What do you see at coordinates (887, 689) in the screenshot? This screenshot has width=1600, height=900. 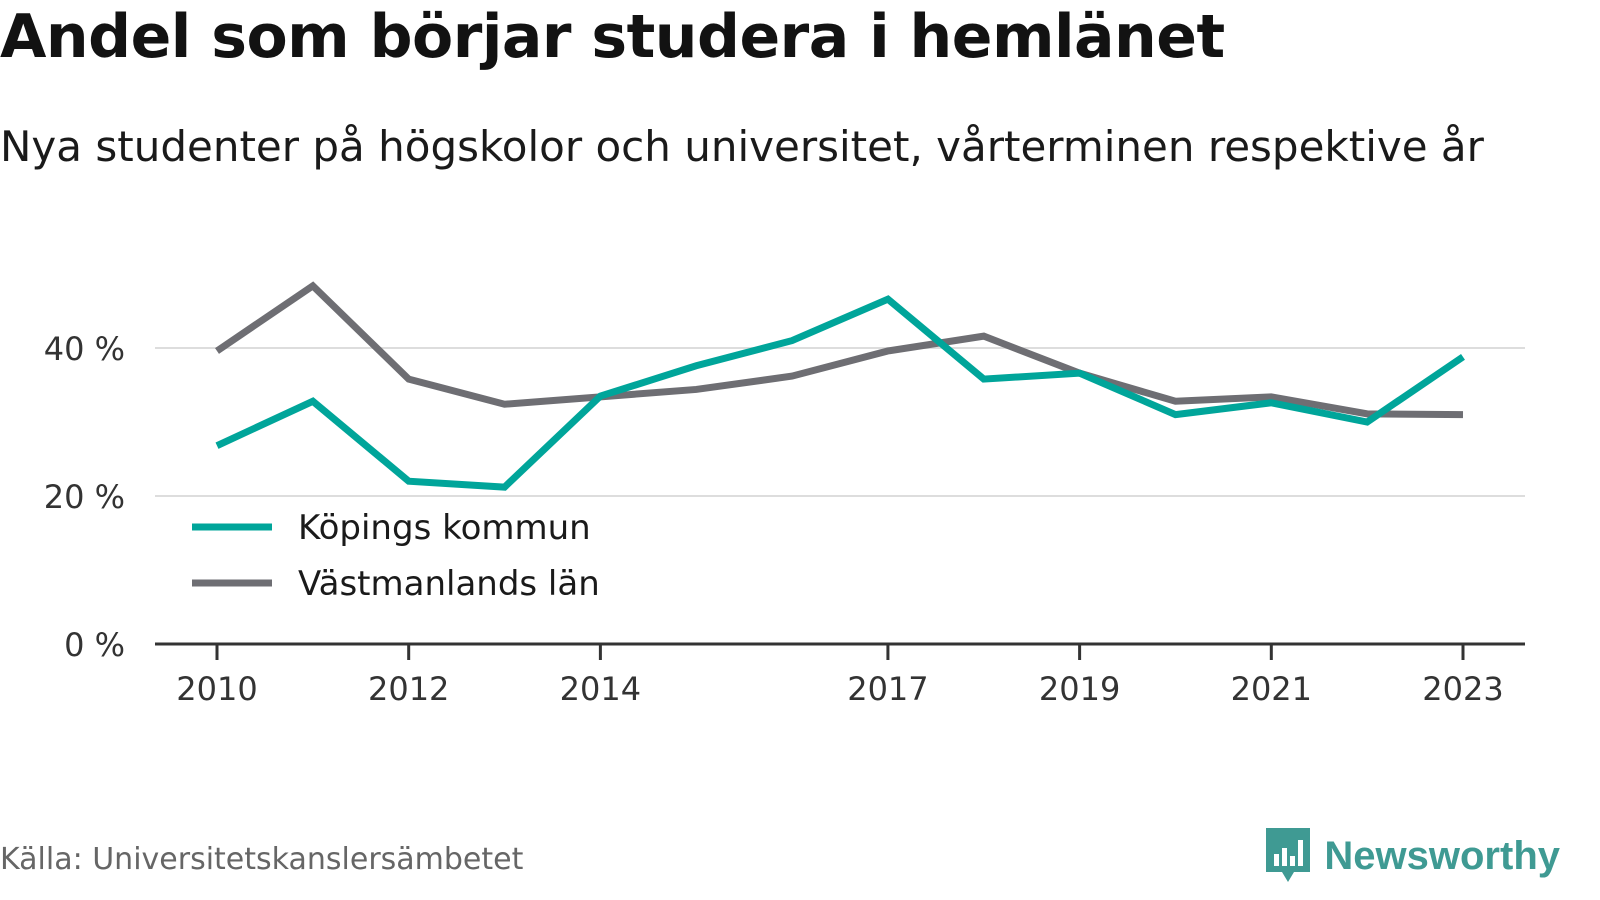 I see `x-tick-label: 2017` at bounding box center [887, 689].